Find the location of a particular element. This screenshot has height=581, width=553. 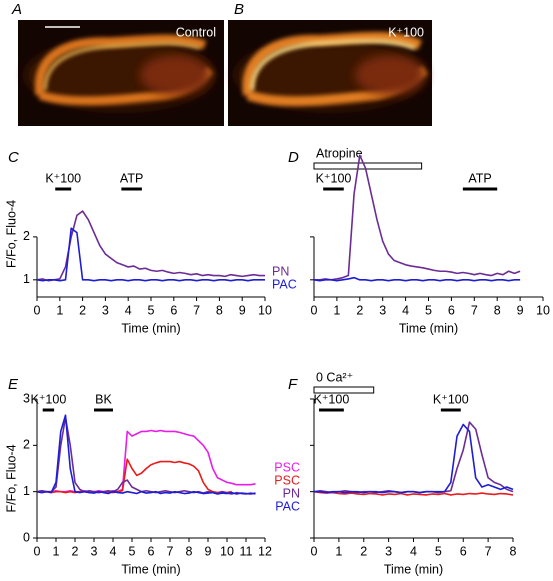

image-label: K⁺100 is located at coordinates (406, 32).